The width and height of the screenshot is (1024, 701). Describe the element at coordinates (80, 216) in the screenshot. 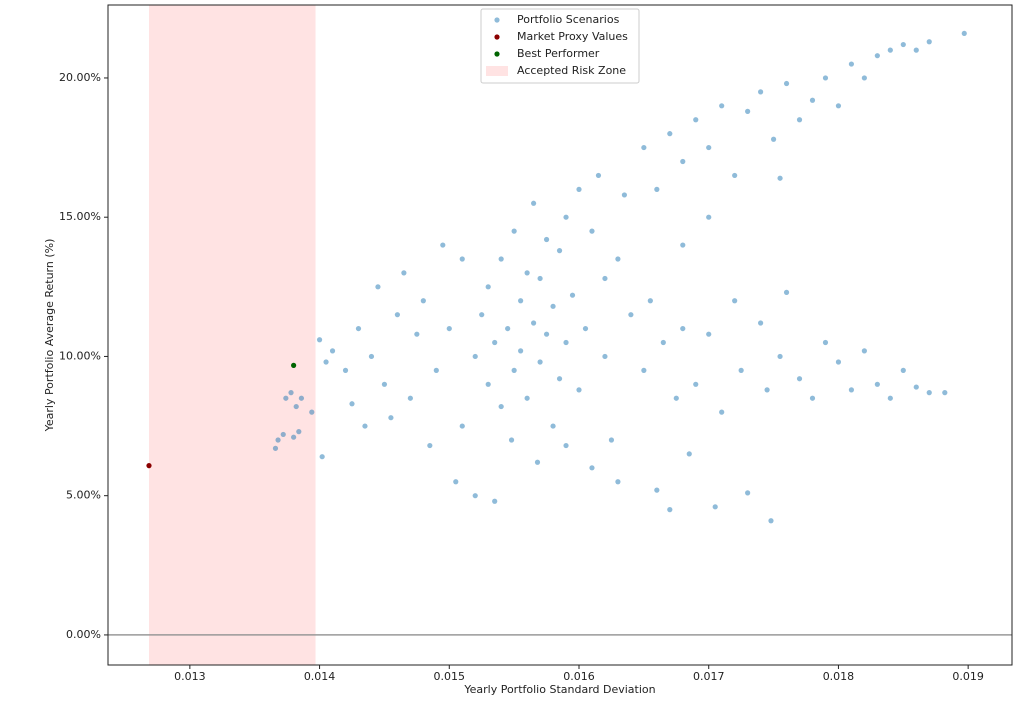

I see `y-tick-label: 15.00%` at that location.